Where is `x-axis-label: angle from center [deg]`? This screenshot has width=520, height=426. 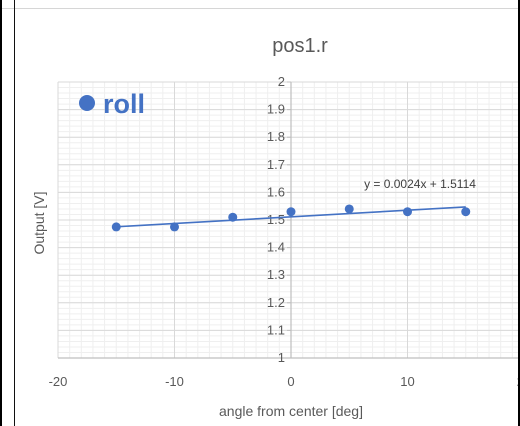 x-axis-label: angle from center [deg] is located at coordinates (291, 411).